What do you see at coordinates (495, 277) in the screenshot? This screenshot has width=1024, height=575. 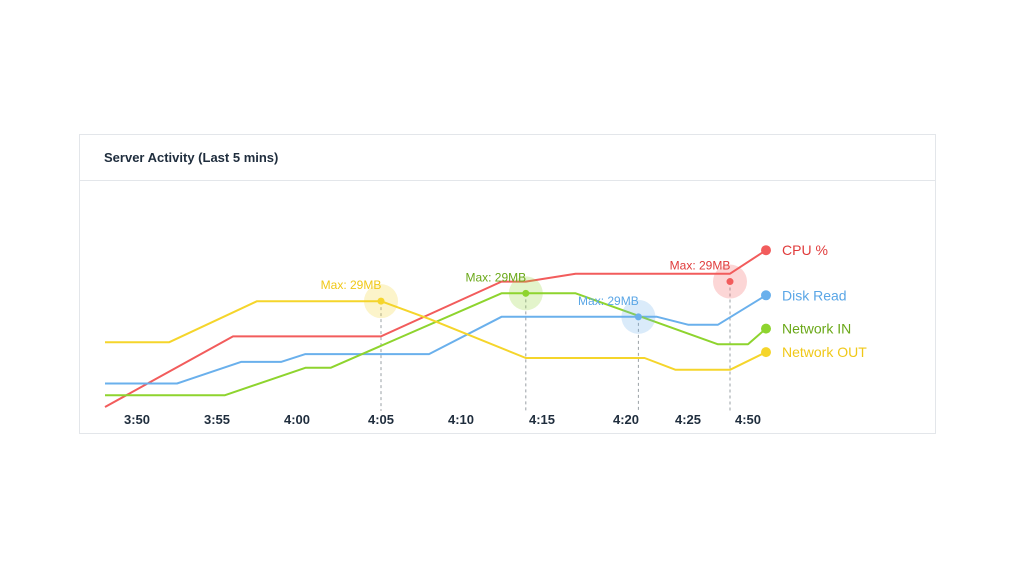 I see `max-annotation-2: Max: 29MB` at bounding box center [495, 277].